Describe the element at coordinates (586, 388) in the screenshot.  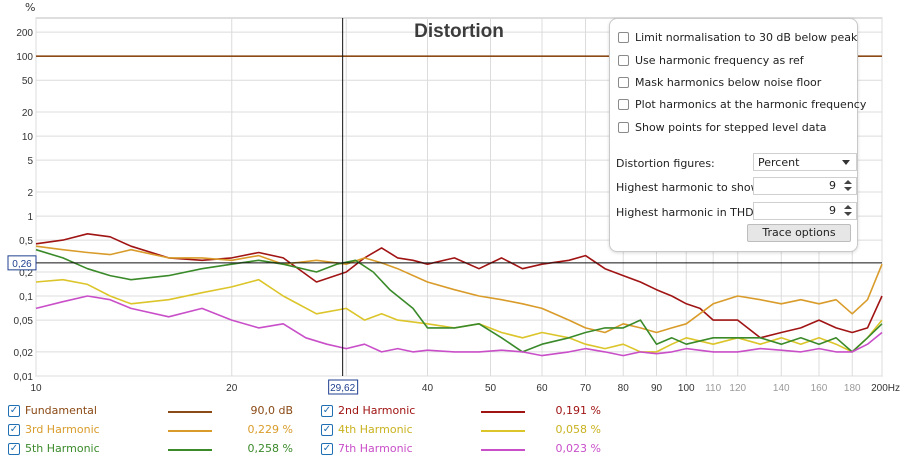
I see `x-tick-label: 70` at that location.